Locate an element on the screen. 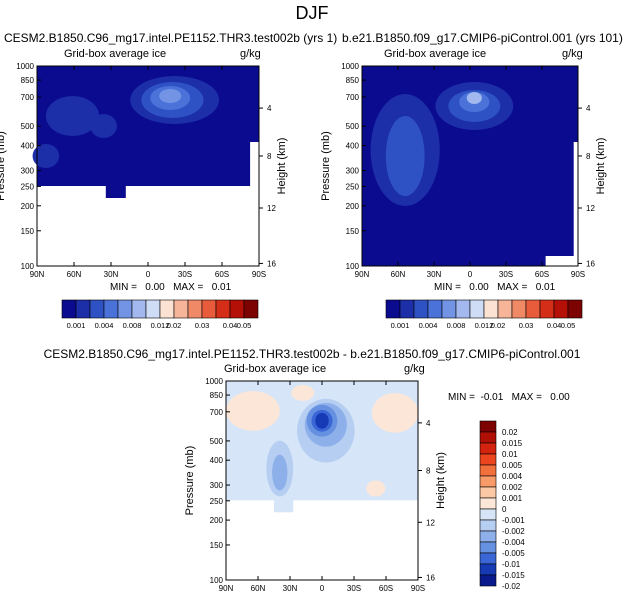 The width and height of the screenshot is (624, 602). colorbar-label: 0.001 is located at coordinates (512, 498).